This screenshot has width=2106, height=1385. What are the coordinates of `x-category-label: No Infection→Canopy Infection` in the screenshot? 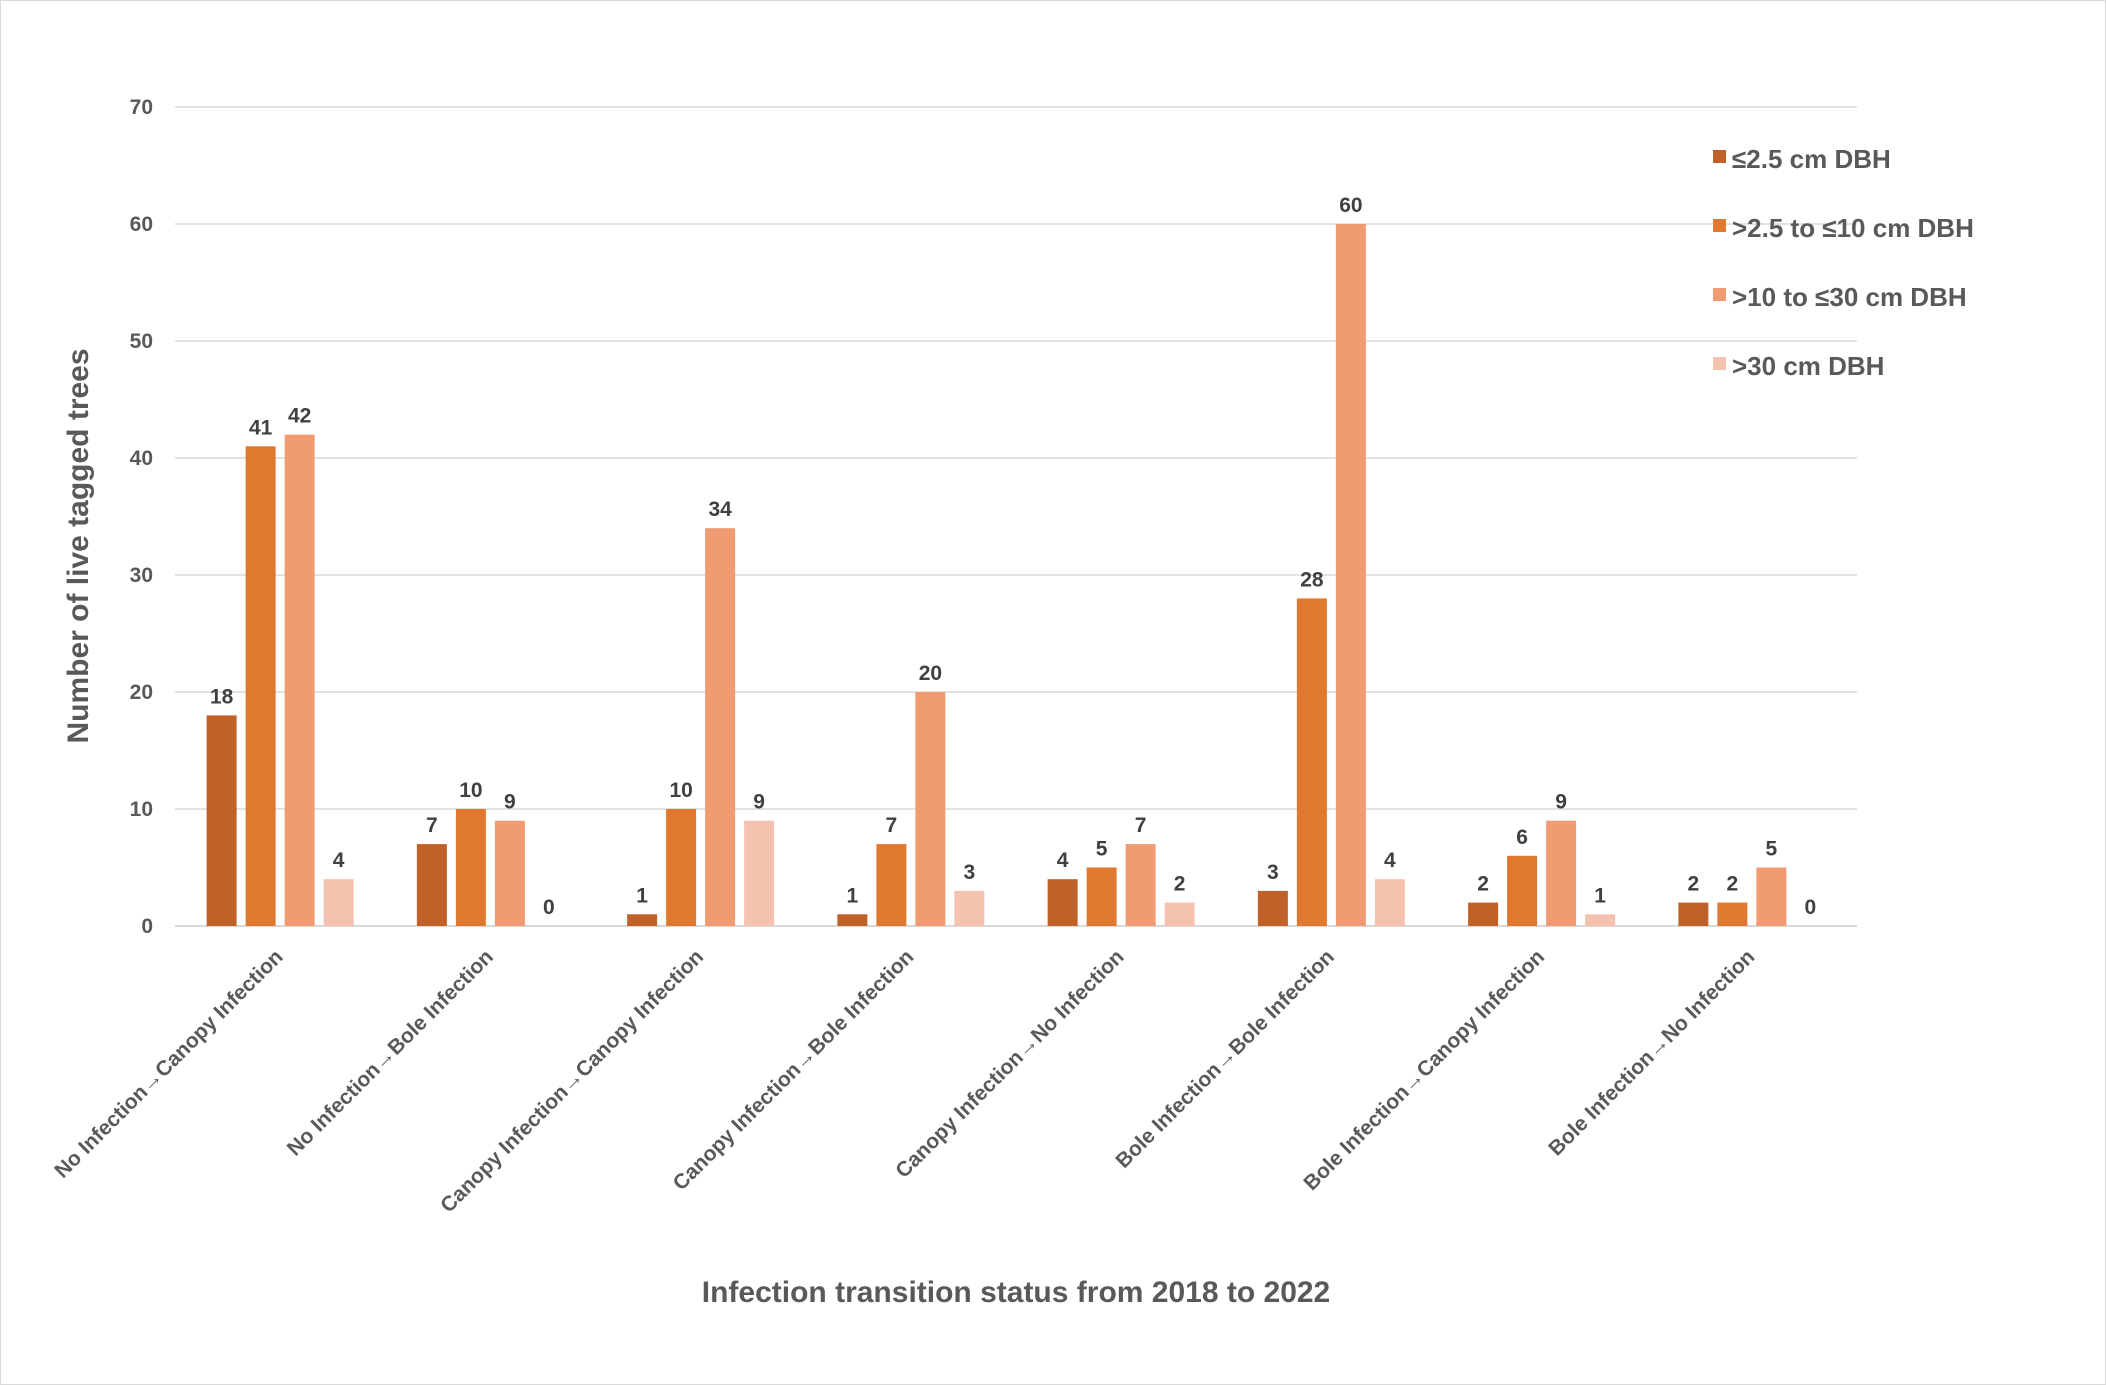 It's located at (168, 1063).